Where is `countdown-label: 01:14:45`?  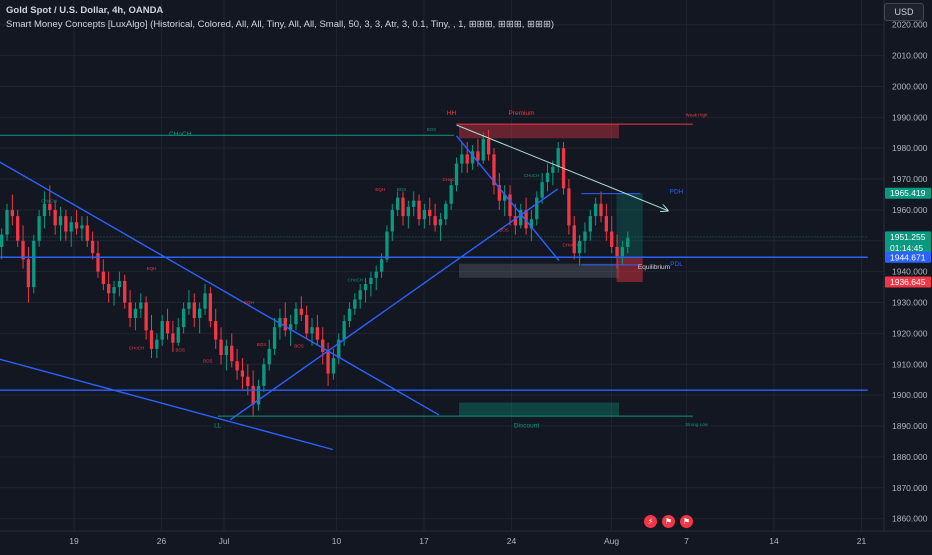 countdown-label: 01:14:45 is located at coordinates (906, 248).